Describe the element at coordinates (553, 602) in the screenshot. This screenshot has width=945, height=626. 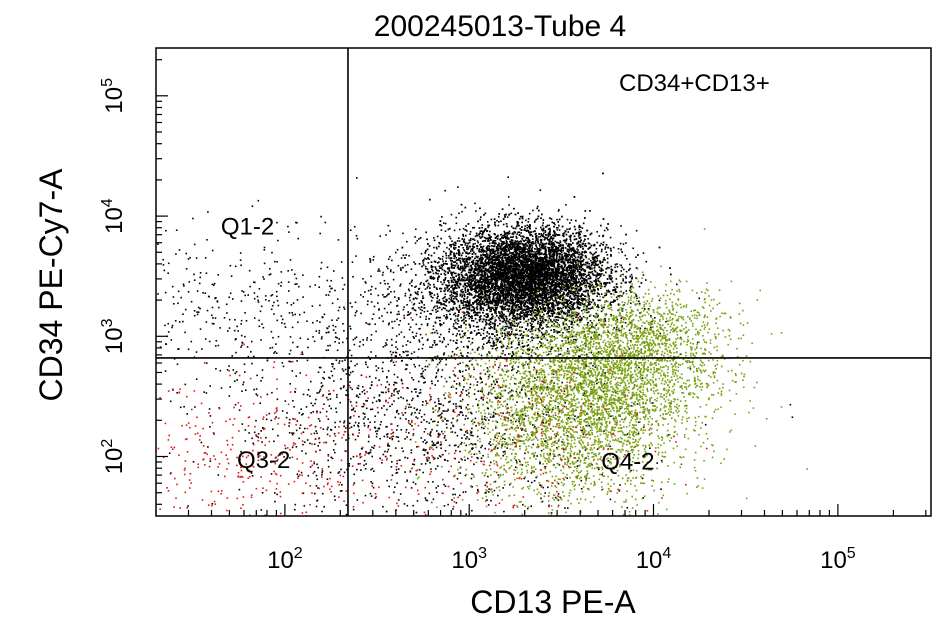
I see `x-axis-label: CD13 PE-A` at that location.